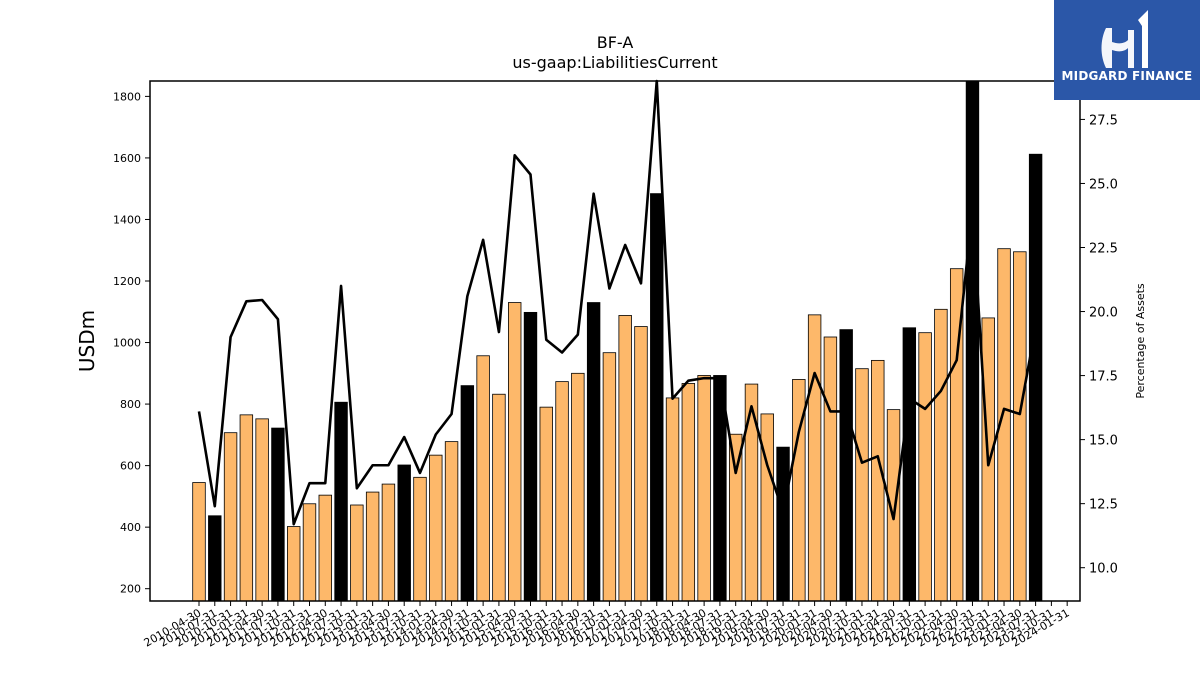 This screenshot has width=1200, height=675. Describe the element at coordinates (130, 589) in the screenshot. I see `y-tick-label: 200` at that location.